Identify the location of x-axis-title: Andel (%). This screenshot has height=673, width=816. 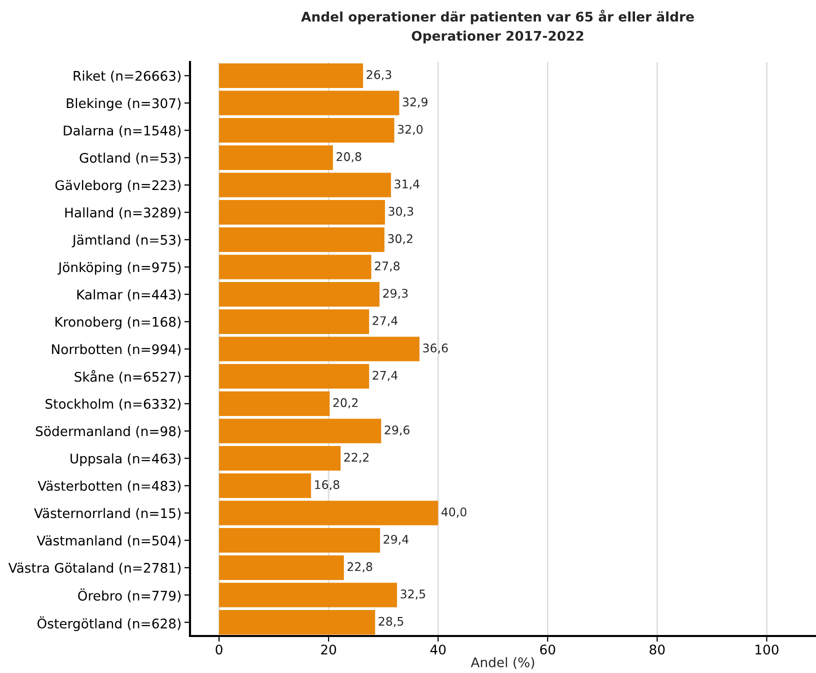
(502, 663).